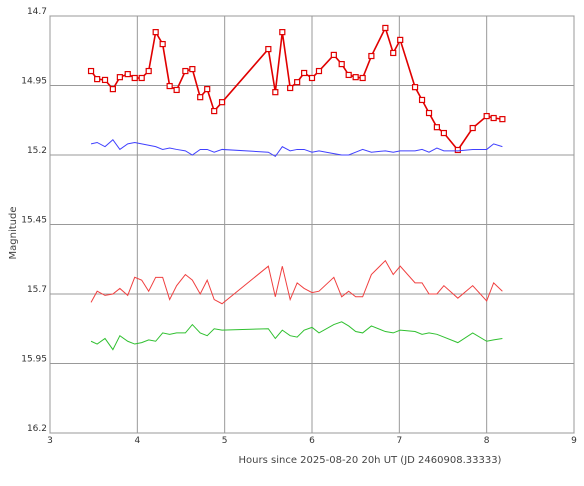 The height and width of the screenshot is (486, 584). What do you see at coordinates (50, 441) in the screenshot?
I see `x-tick-label: 3` at bounding box center [50, 441].